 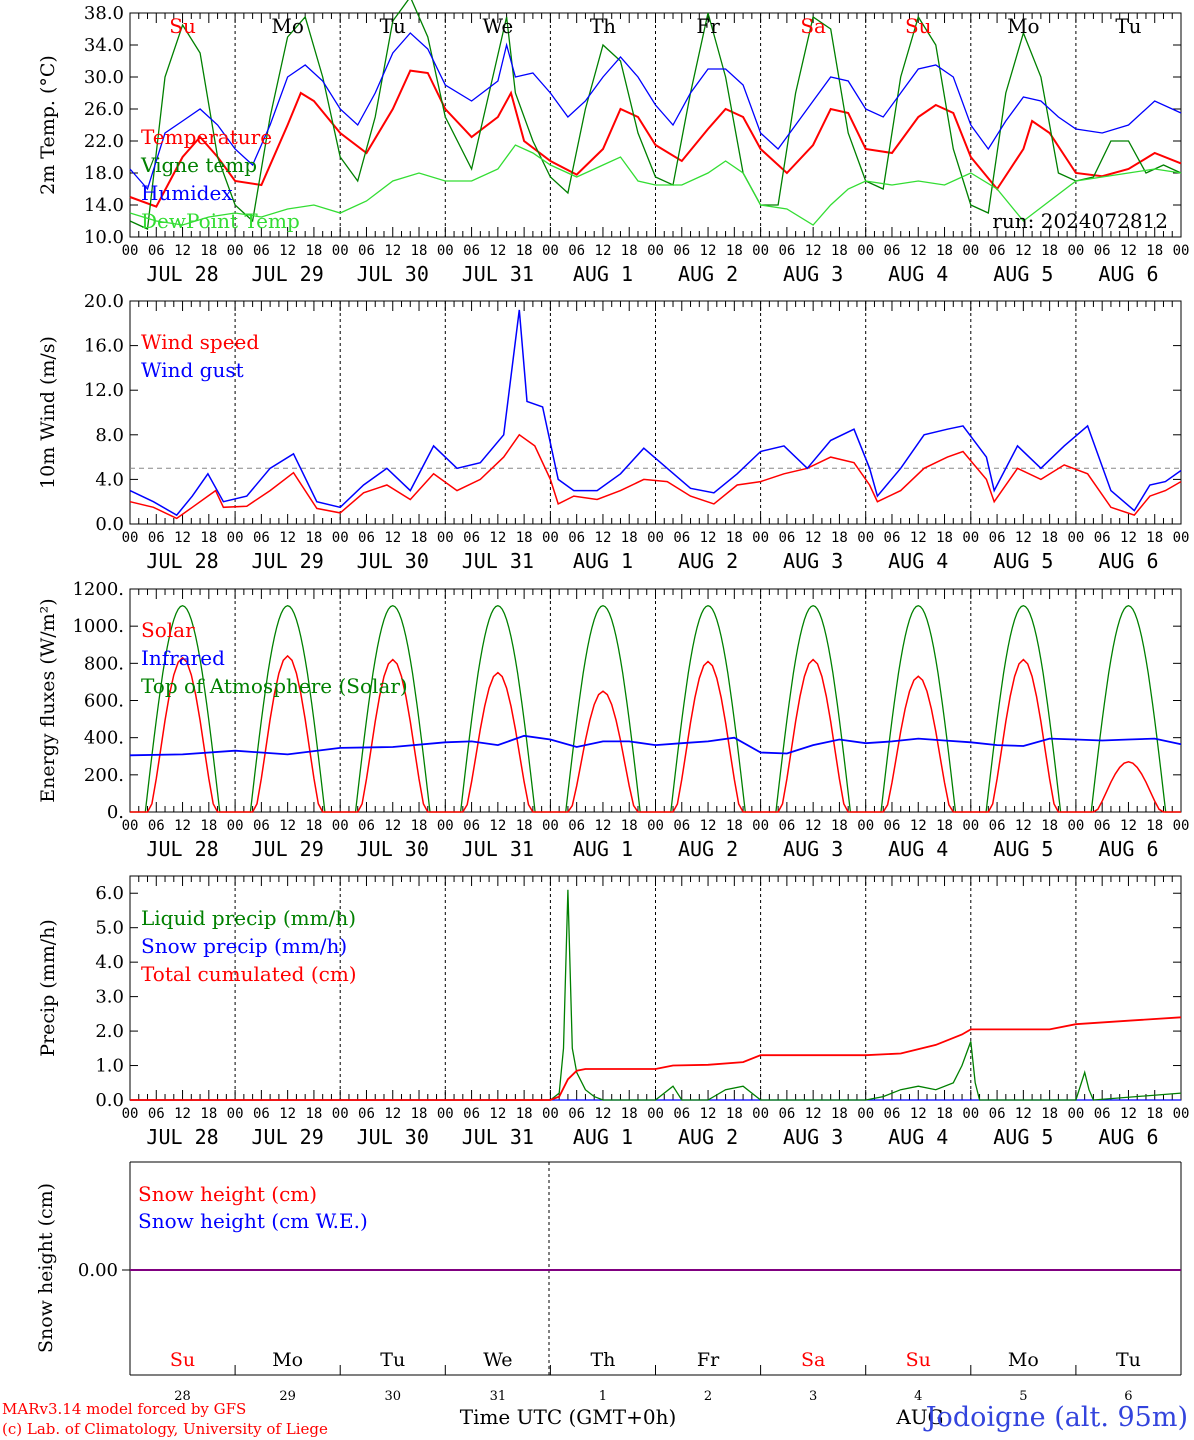 What do you see at coordinates (124, 1409) in the screenshot?
I see `model-credit: MARv3.14 model forced by GFS` at bounding box center [124, 1409].